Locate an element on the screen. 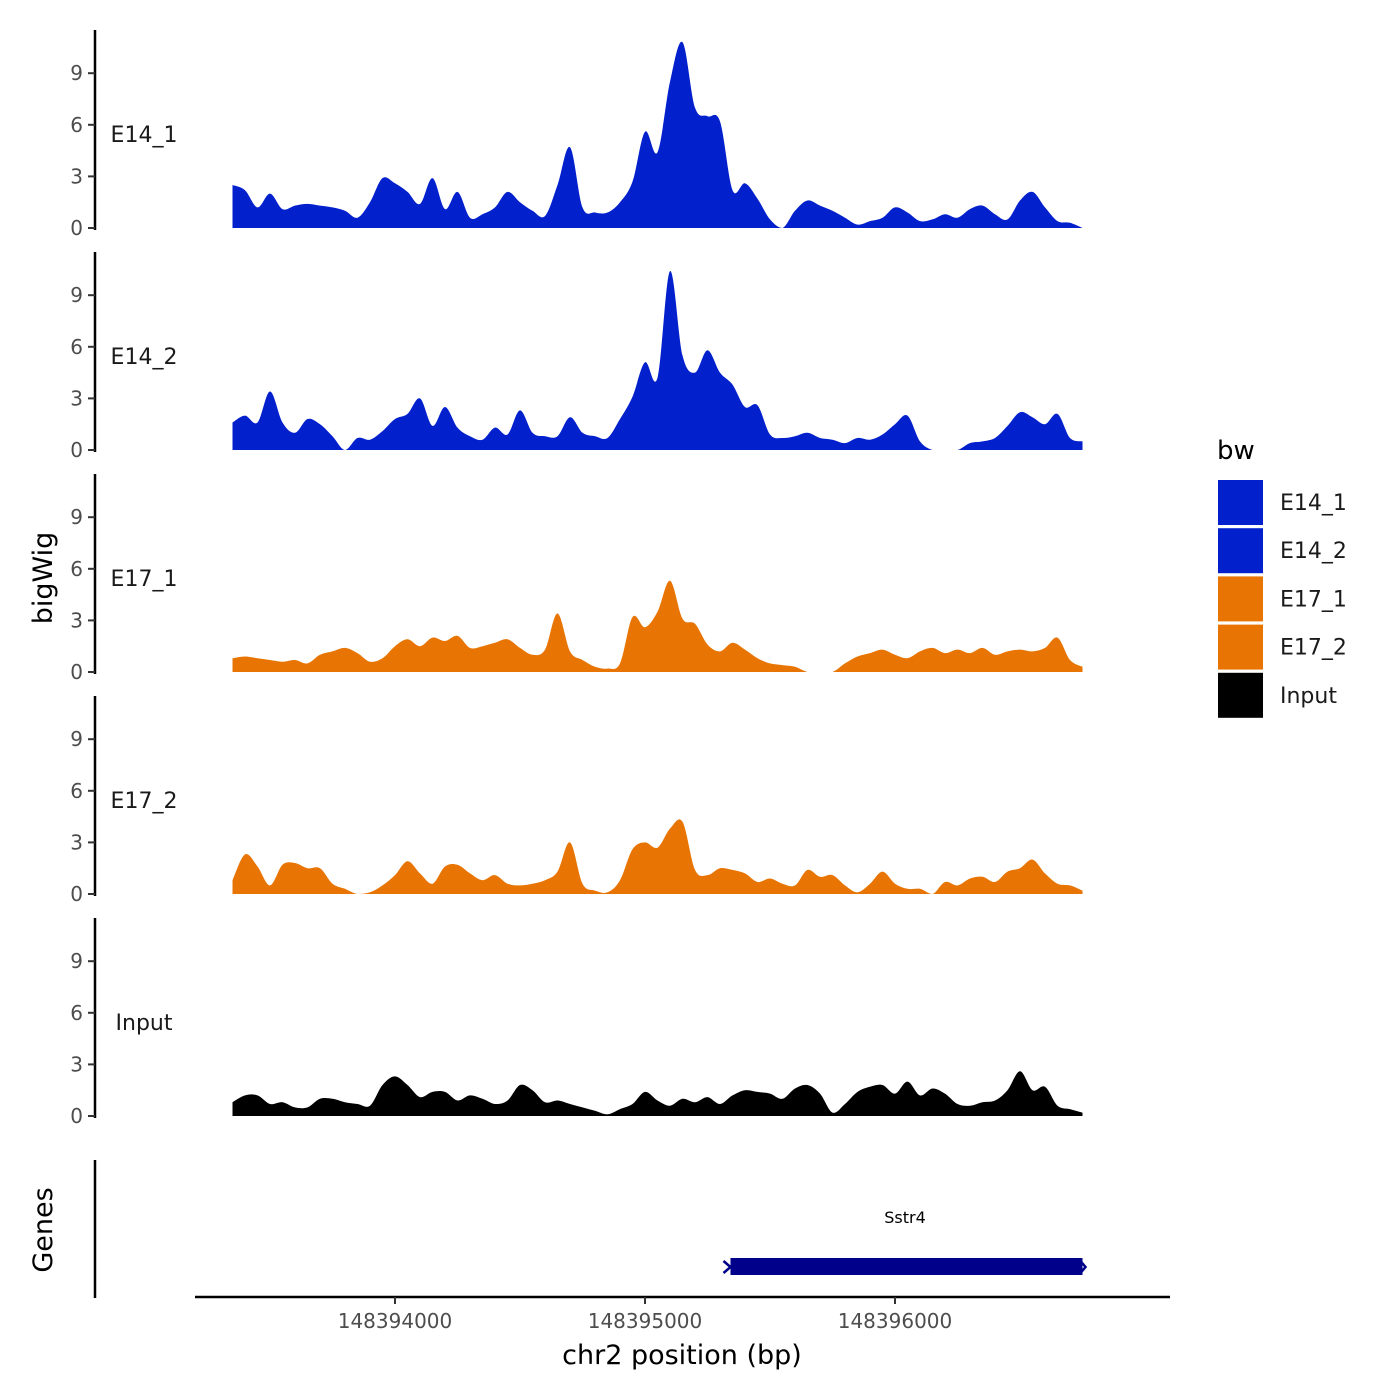 This screenshot has height=1400, width=1400. y-axis-title: bigWig is located at coordinates (43, 578).